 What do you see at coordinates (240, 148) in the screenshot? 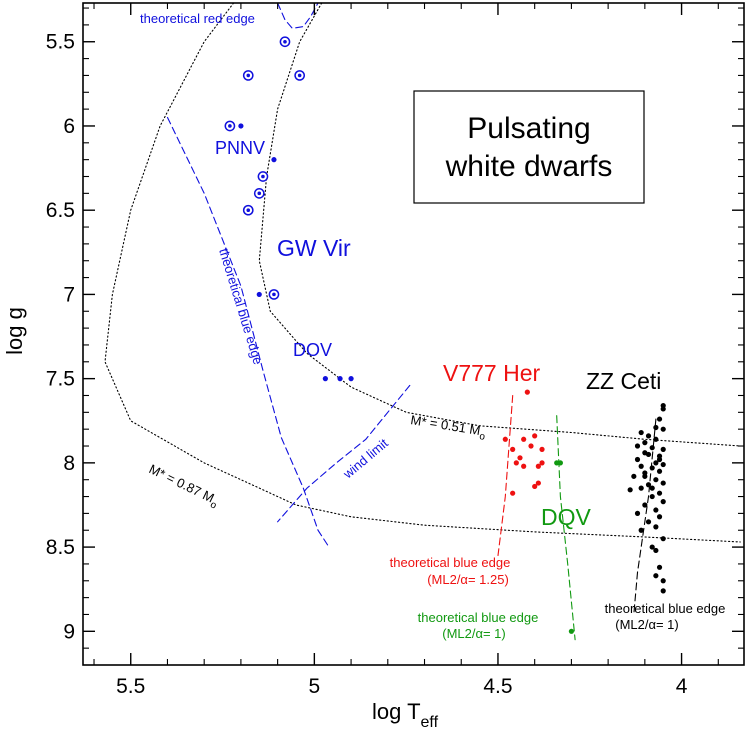
I see `label-pnnv: PNNV` at bounding box center [240, 148].